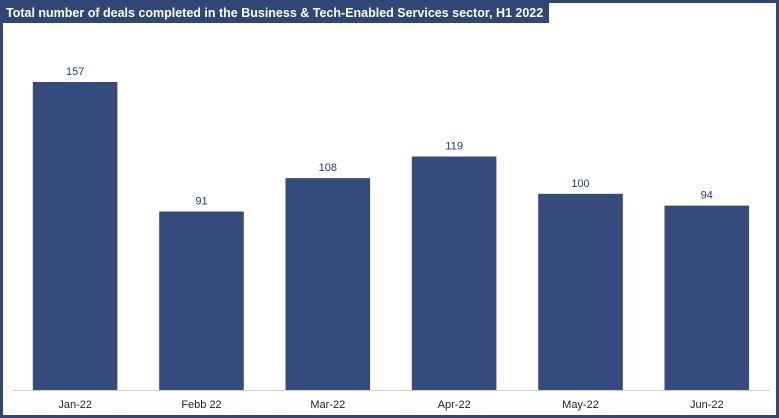 The height and width of the screenshot is (418, 779). Describe the element at coordinates (201, 202) in the screenshot. I see `data-label: 91` at that location.